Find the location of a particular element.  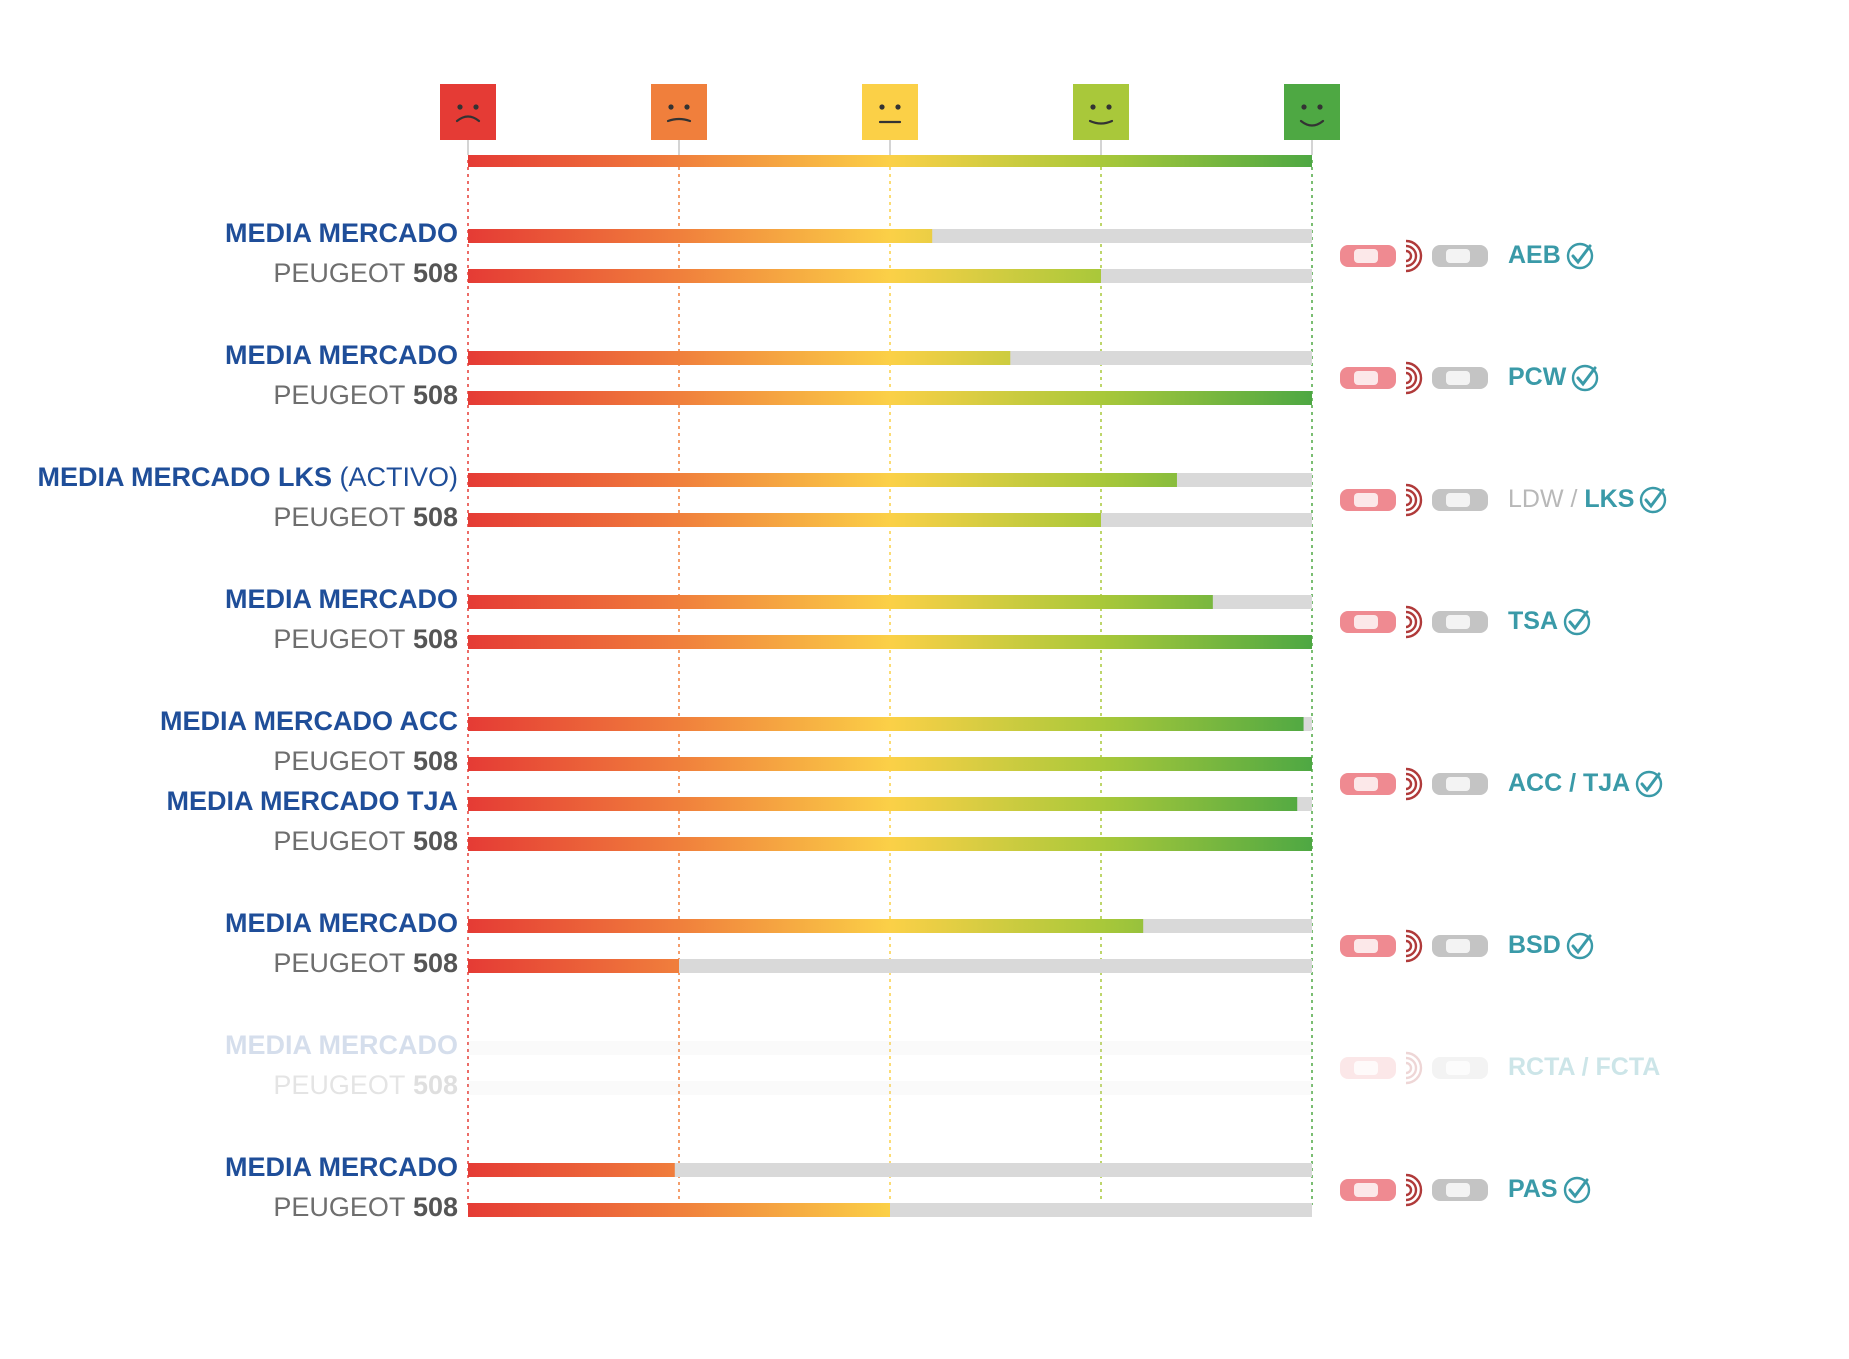

feature-name: PCW is located at coordinates (1537, 377).